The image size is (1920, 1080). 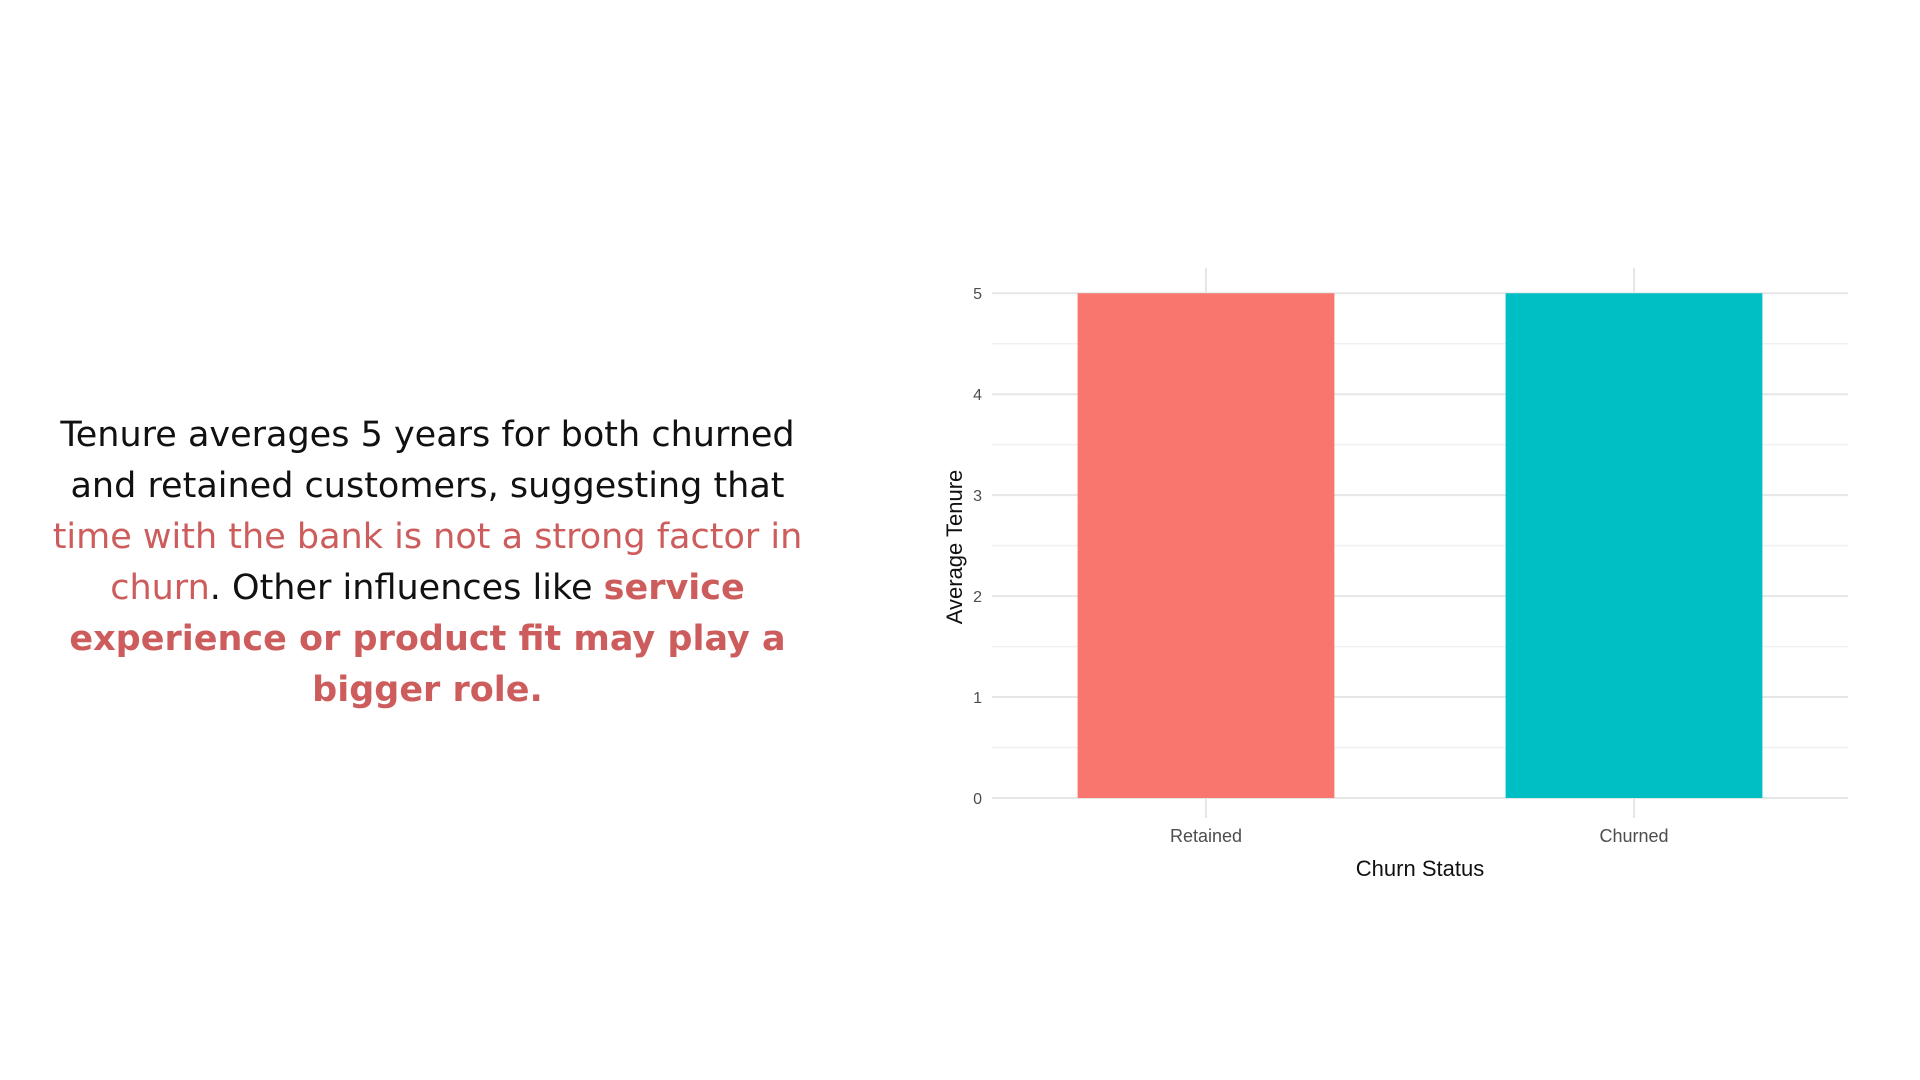 What do you see at coordinates (977, 698) in the screenshot?
I see `y-tick-label: 1` at bounding box center [977, 698].